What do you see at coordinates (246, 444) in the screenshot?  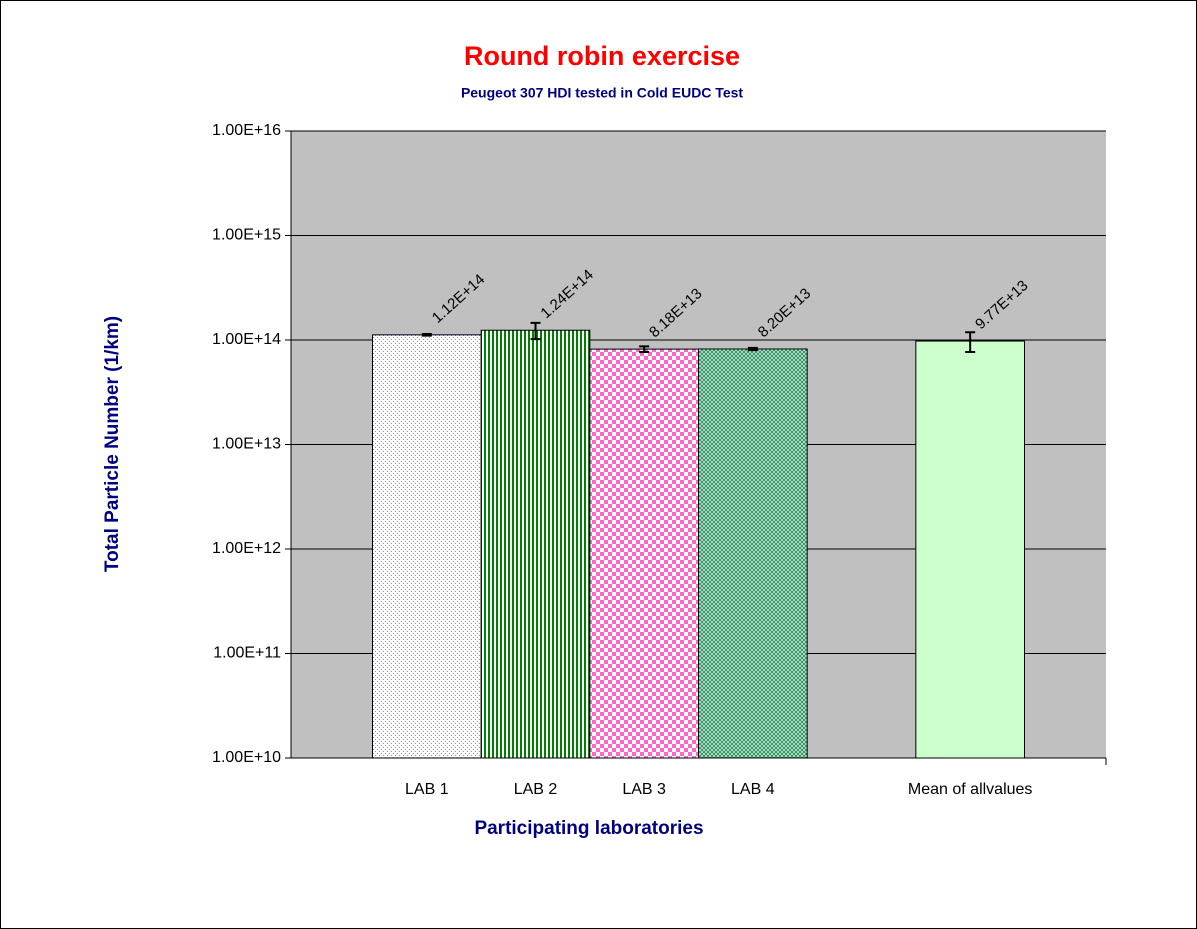 I see `y-tick-label: 1.00E+13` at bounding box center [246, 444].